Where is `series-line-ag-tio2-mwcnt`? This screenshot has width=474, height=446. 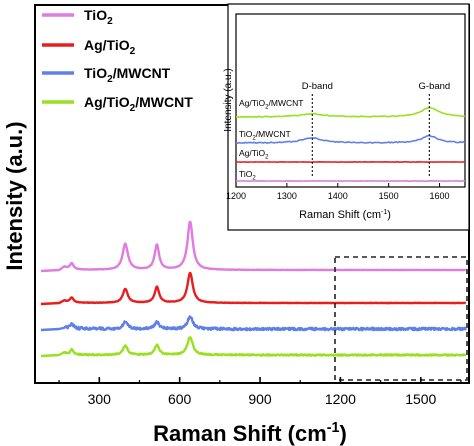 series-line-ag-tio2-mwcnt is located at coordinates (253, 347).